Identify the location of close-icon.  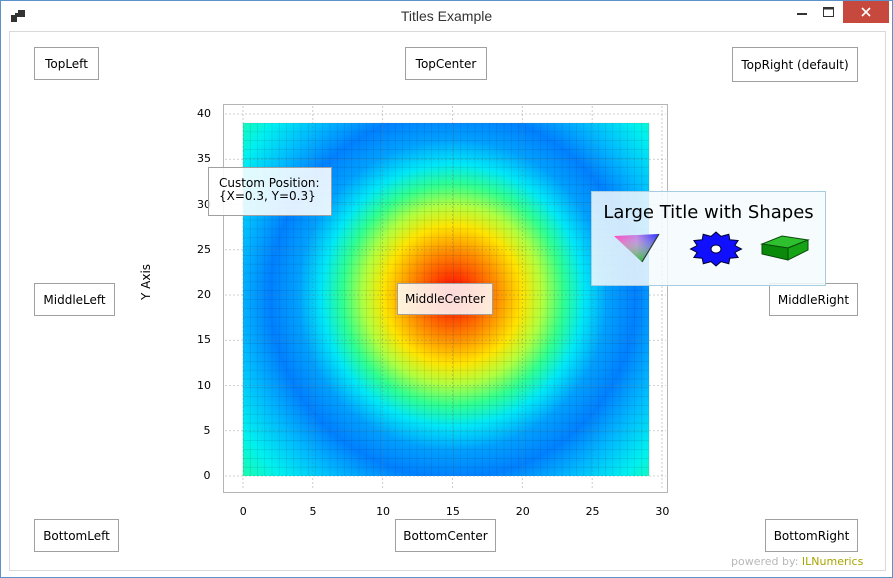
(866, 12).